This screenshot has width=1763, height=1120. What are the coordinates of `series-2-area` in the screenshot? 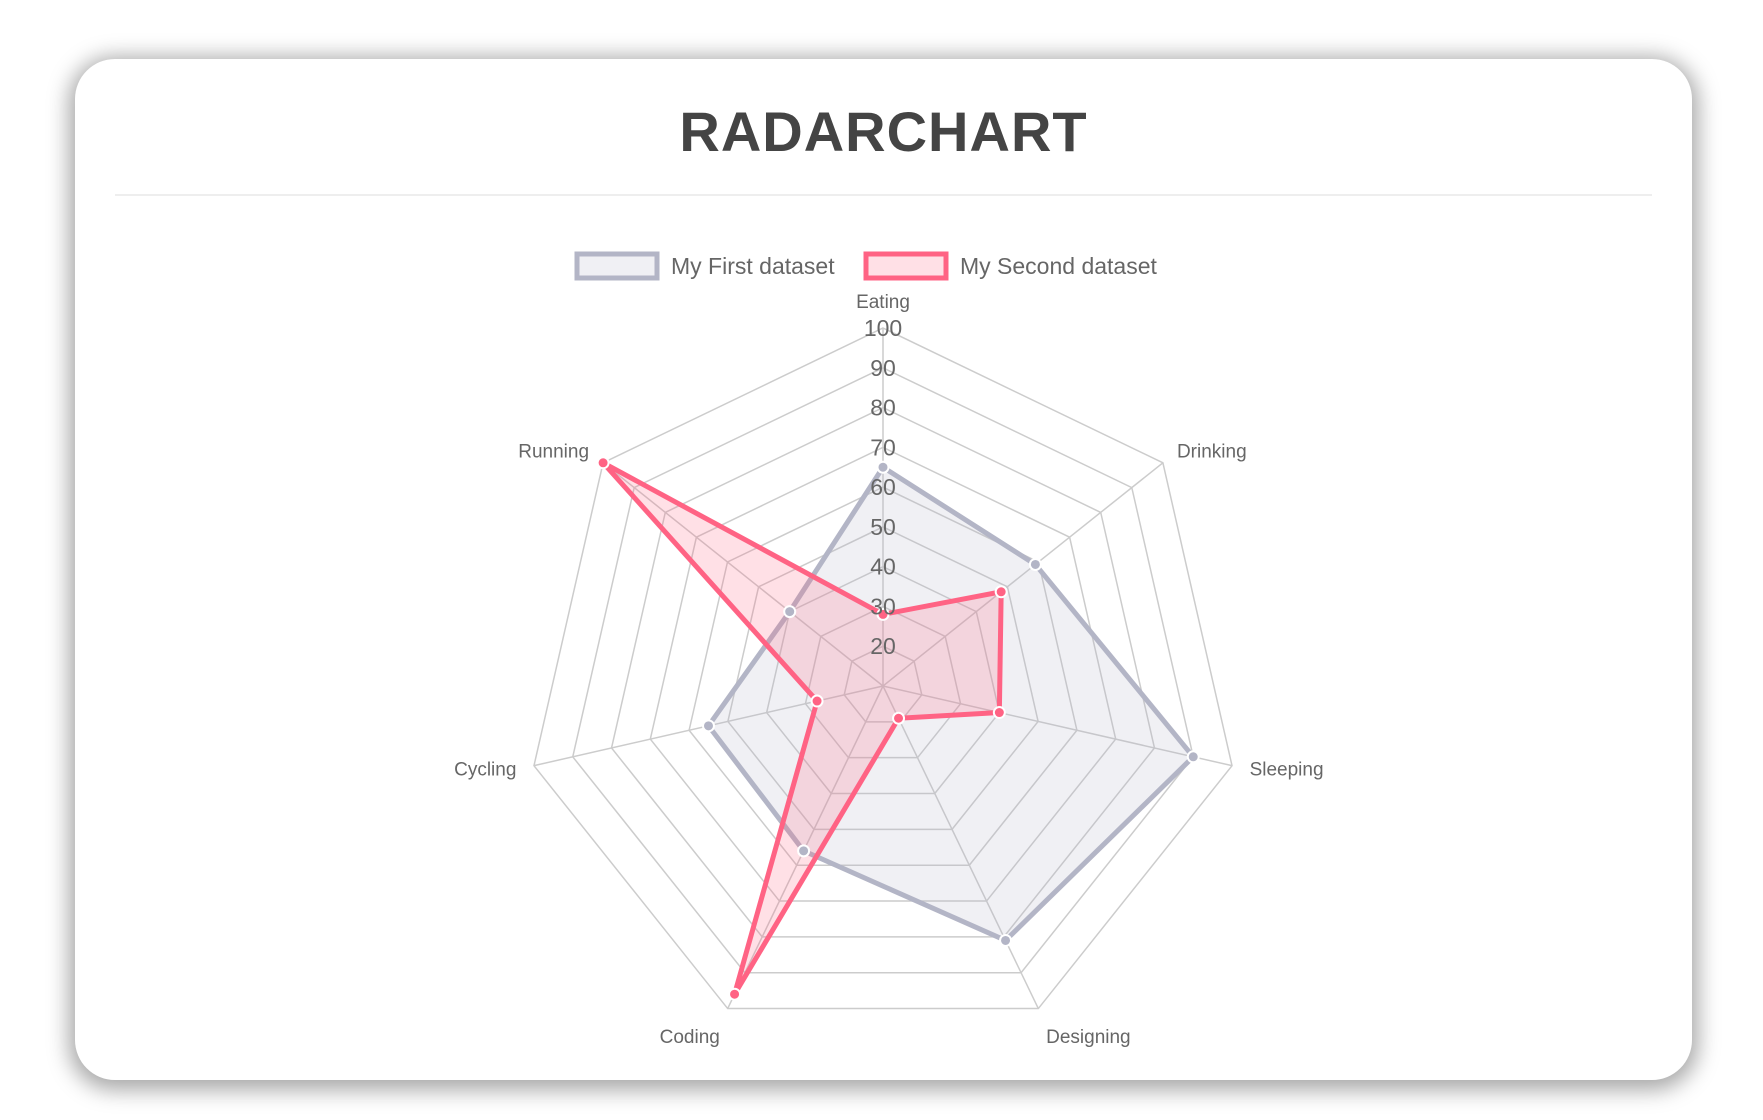 It's located at (802, 728).